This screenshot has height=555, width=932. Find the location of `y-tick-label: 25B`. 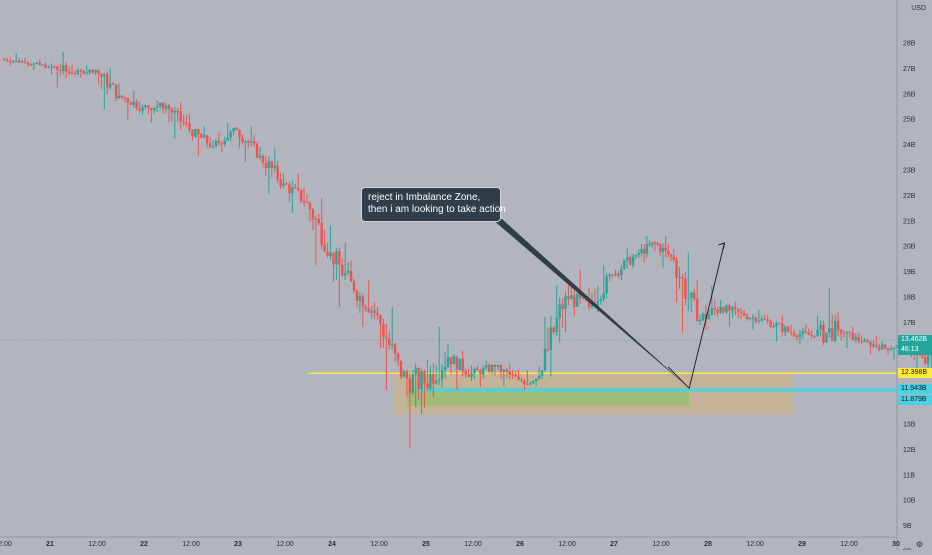

y-tick-label: 25B is located at coordinates (909, 120).